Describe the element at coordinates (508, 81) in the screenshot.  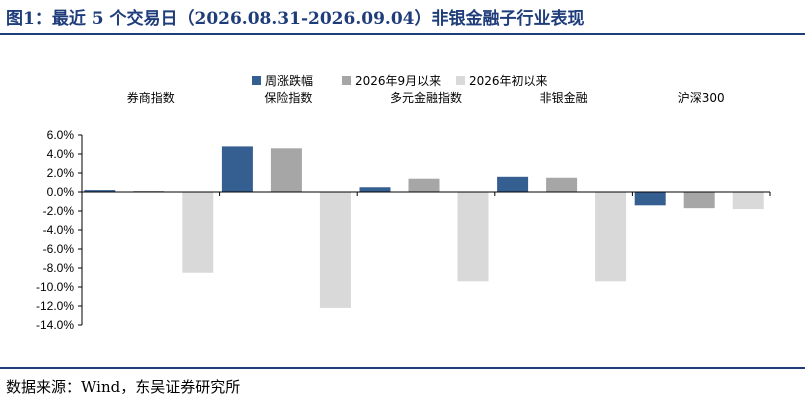
I see `legend-label: 2026年初以来` at that location.